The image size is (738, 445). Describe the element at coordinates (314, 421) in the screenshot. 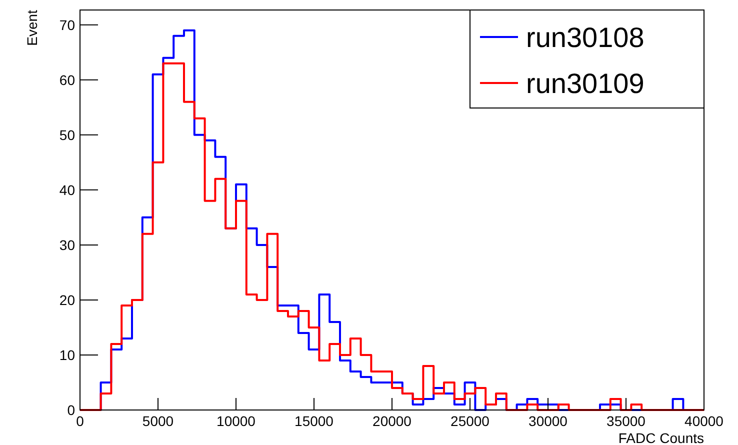

I see `x-tick-label: 15000` at that location.